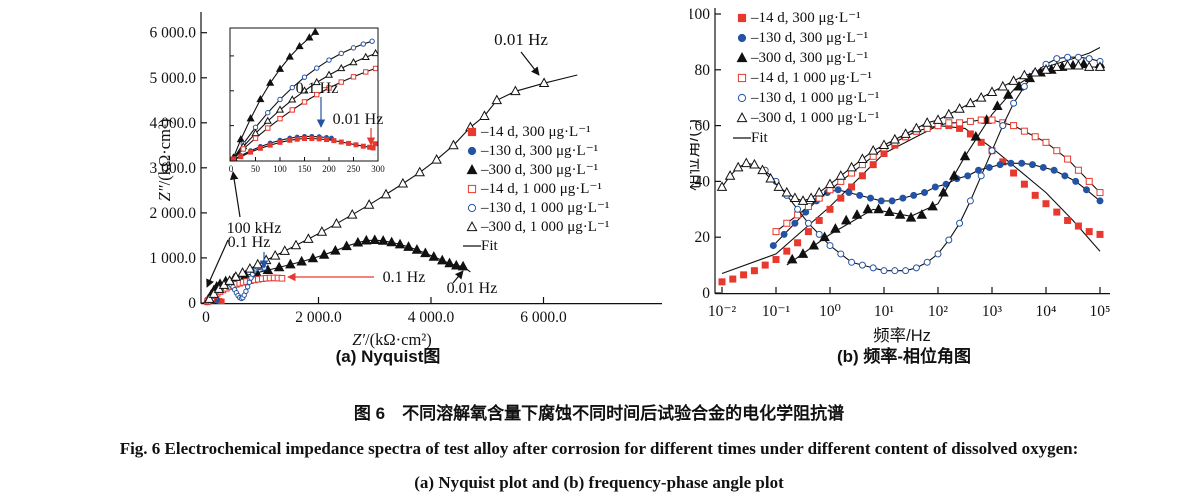 Image resolution: width=1198 pixels, height=494 pixels. I want to click on svg-text: 10¹, so click(884, 311).